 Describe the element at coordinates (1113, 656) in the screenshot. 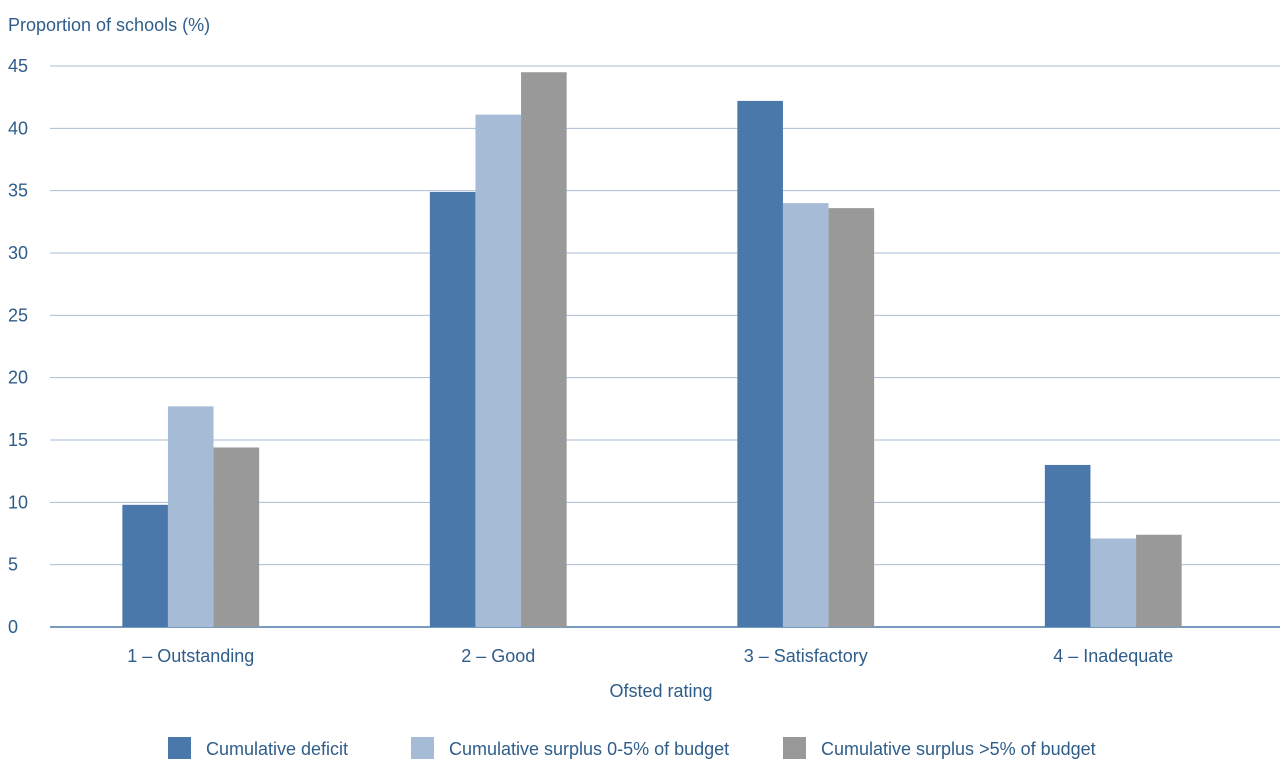

I see `x-tick-label: 4 – Inadequate` at that location.